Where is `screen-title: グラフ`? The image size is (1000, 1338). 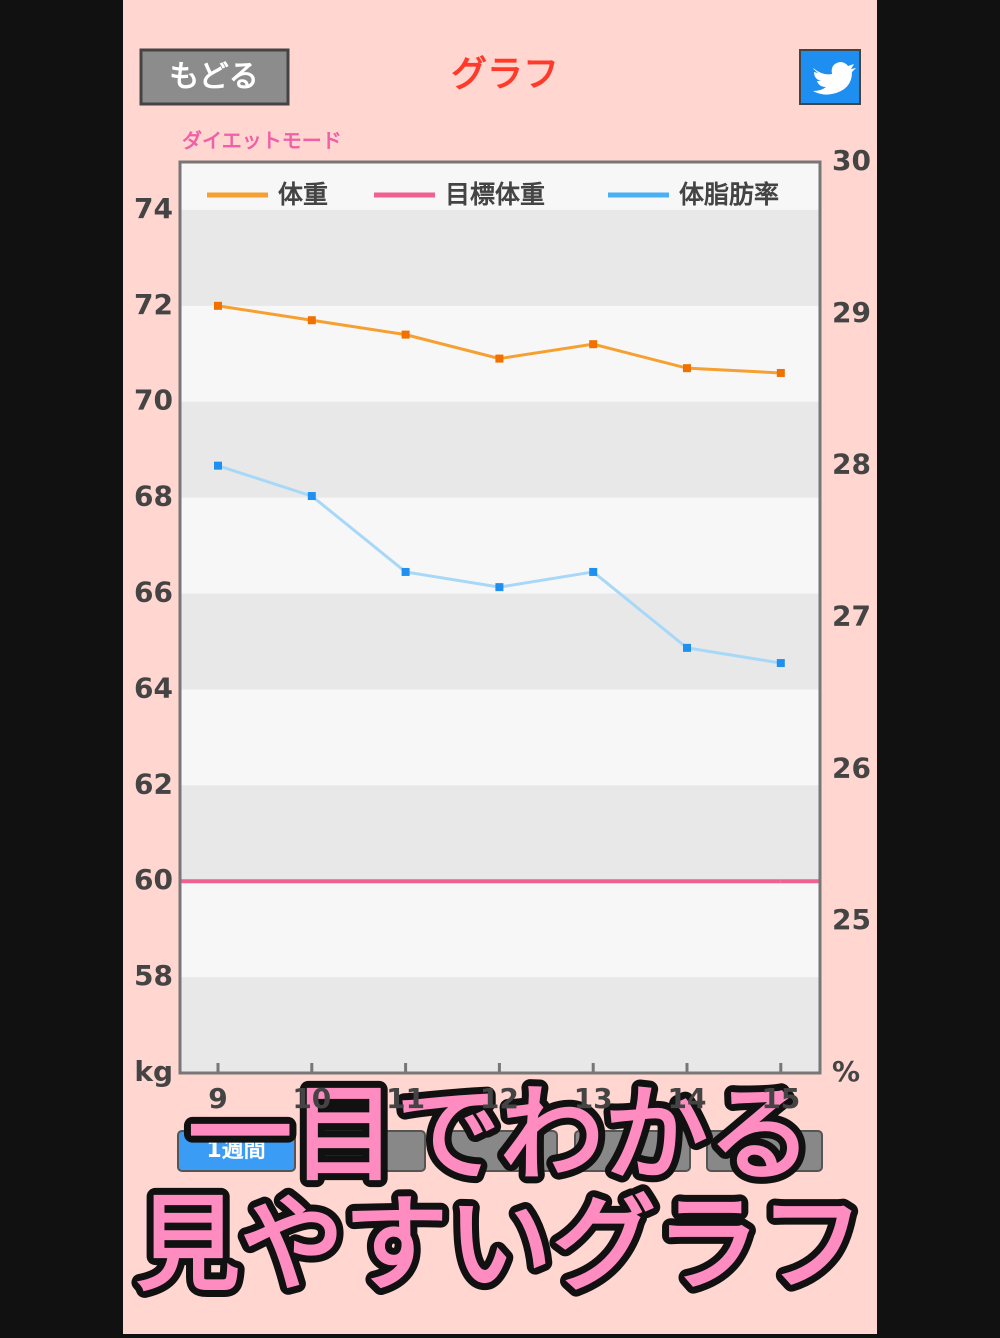
screen-title: グラフ is located at coordinates (505, 74).